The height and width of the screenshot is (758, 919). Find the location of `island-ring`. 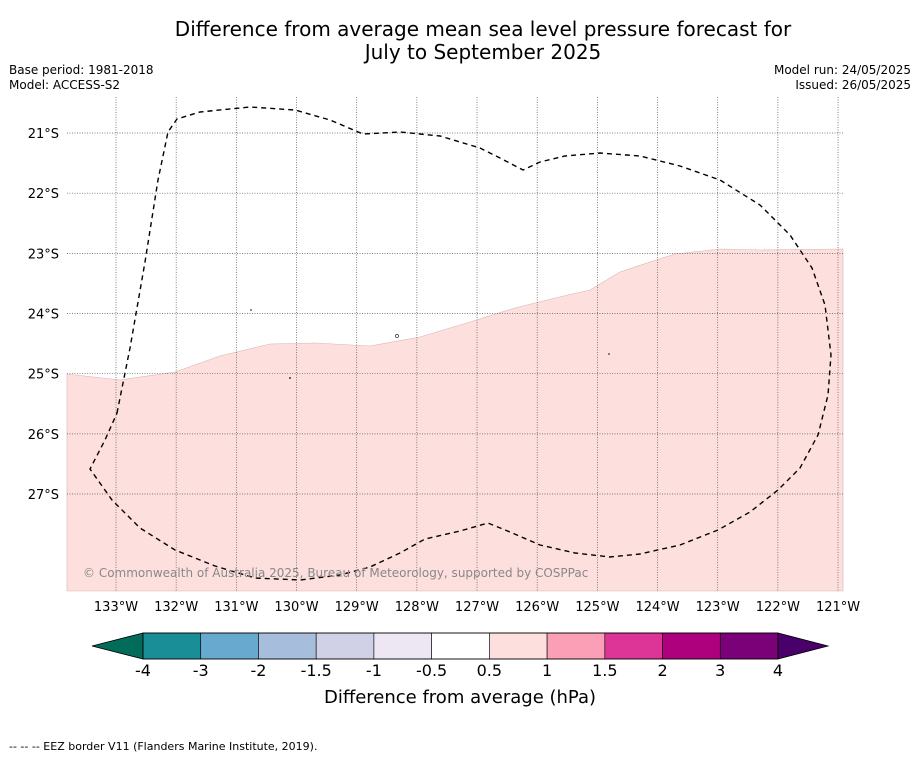

island-ring is located at coordinates (397, 336).